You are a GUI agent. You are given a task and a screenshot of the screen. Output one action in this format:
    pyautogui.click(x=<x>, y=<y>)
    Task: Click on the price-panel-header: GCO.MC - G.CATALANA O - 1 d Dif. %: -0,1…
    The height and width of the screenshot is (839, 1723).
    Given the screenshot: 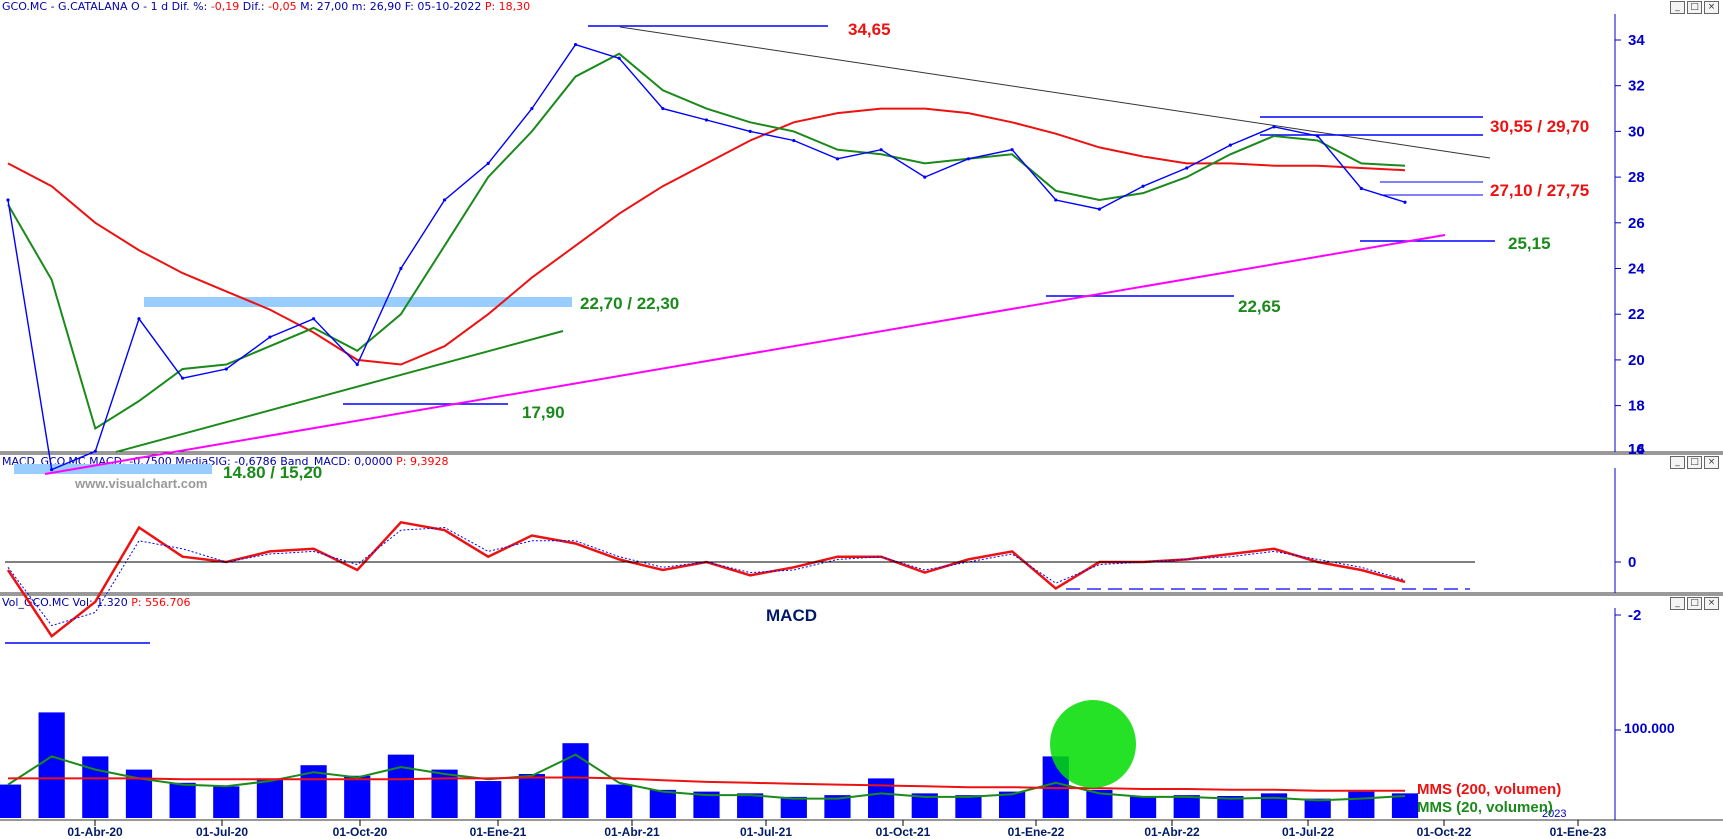 What is the action you would take?
    pyautogui.click(x=266, y=7)
    